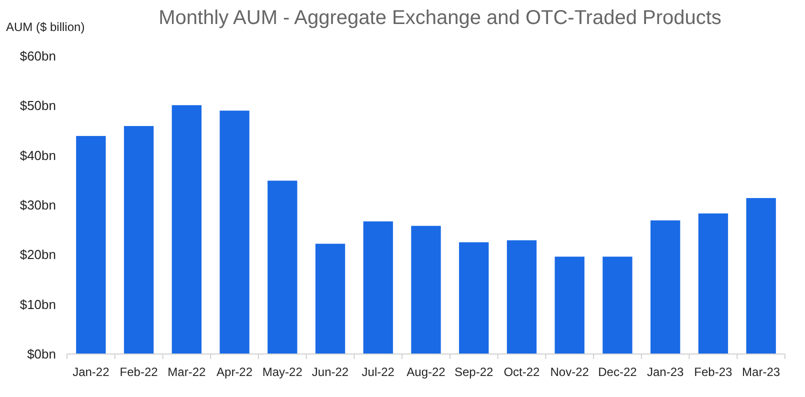  Describe the element at coordinates (91, 372) in the screenshot. I see `x-tick-label: Jan-22` at that location.